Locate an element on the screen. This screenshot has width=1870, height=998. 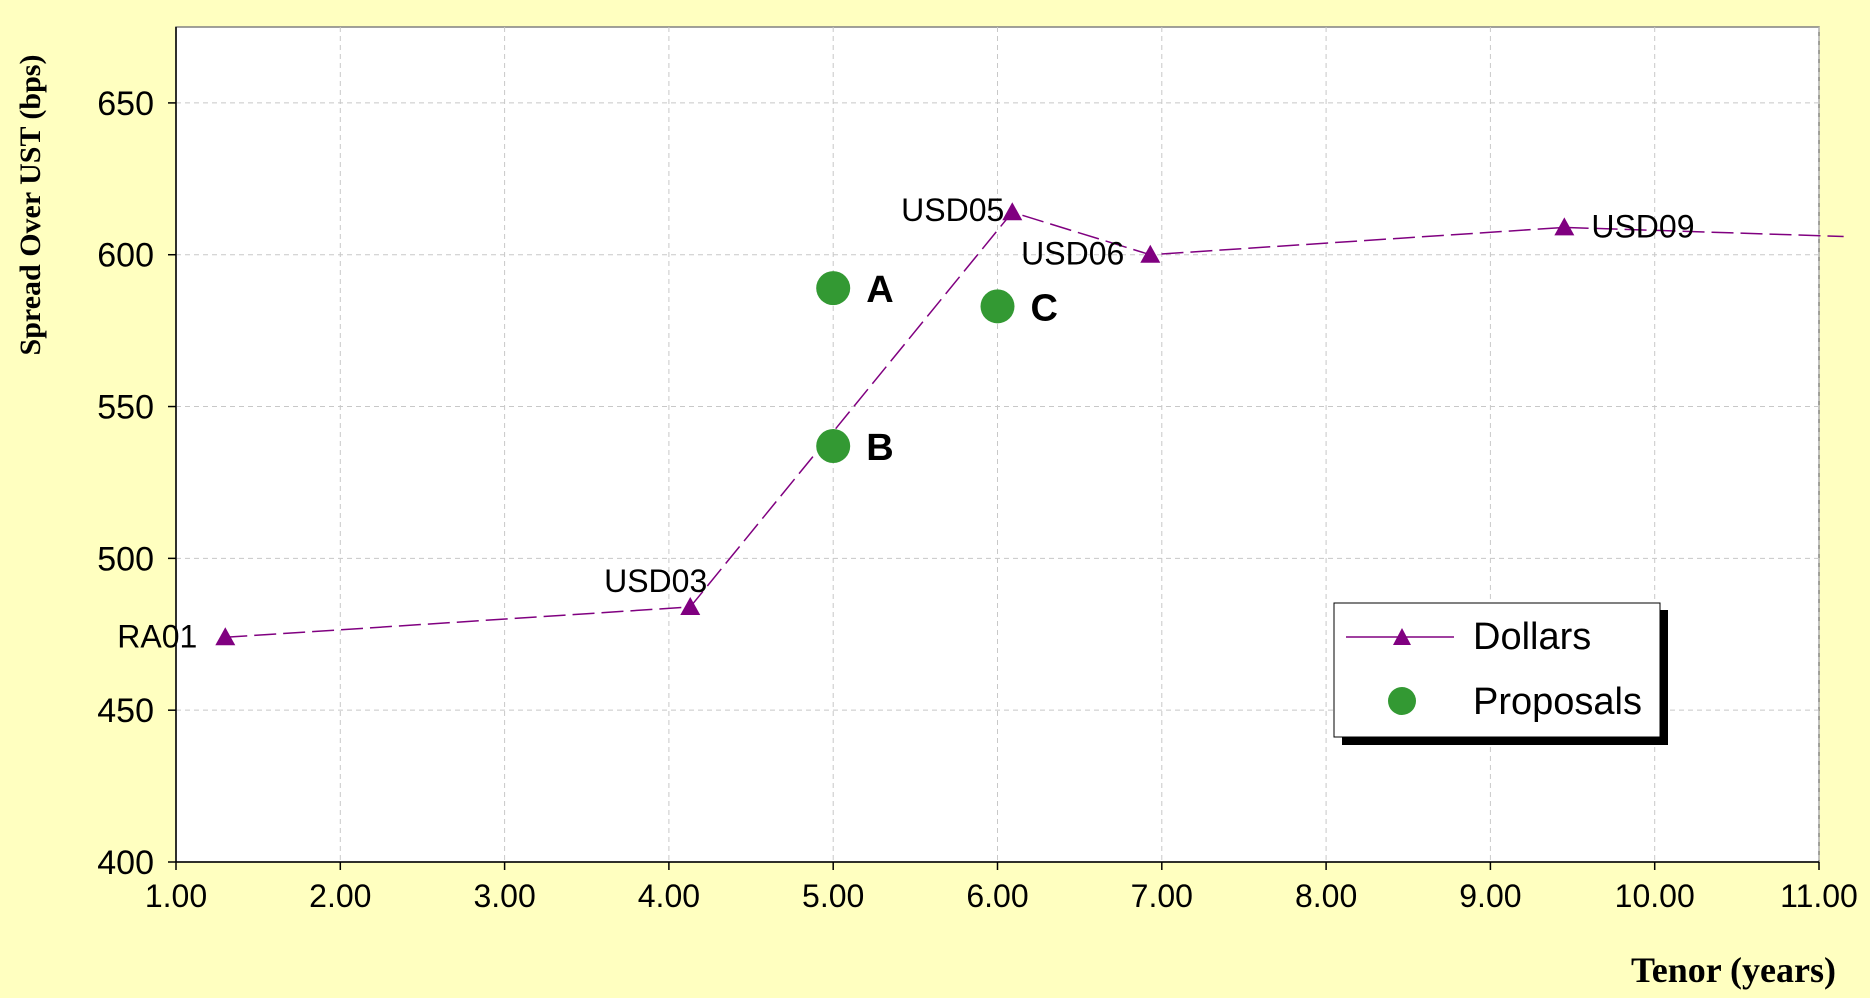
x-axis-title: Tenor (years) is located at coordinates (1733, 970).